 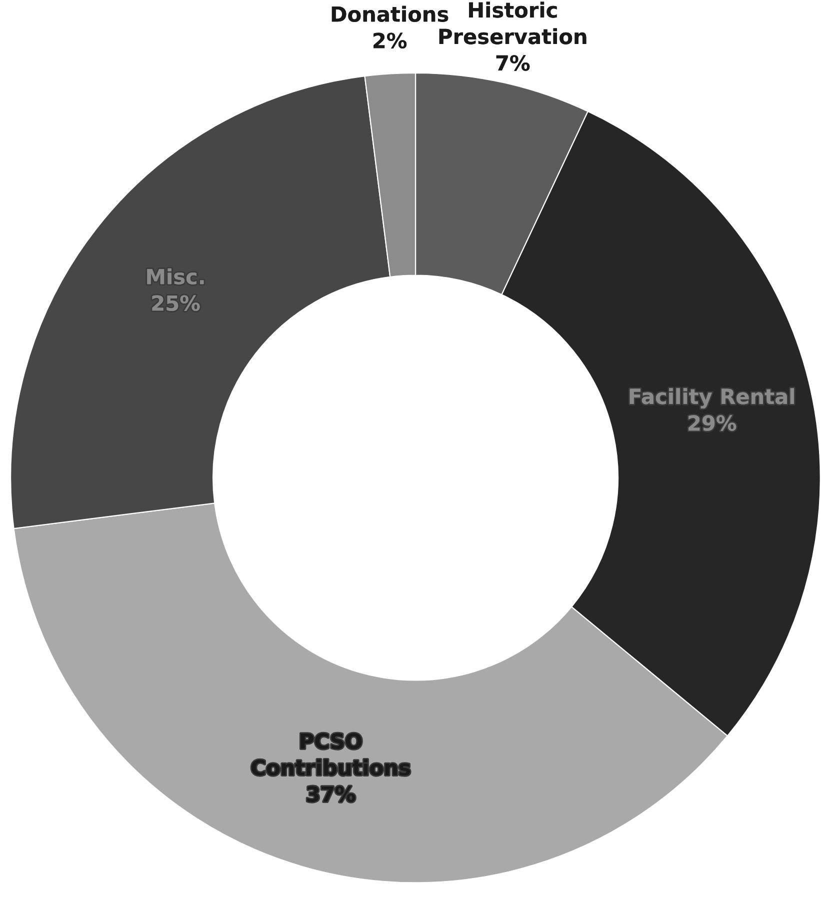 What do you see at coordinates (390, 14) in the screenshot?
I see `slice-label: Donations` at bounding box center [390, 14].